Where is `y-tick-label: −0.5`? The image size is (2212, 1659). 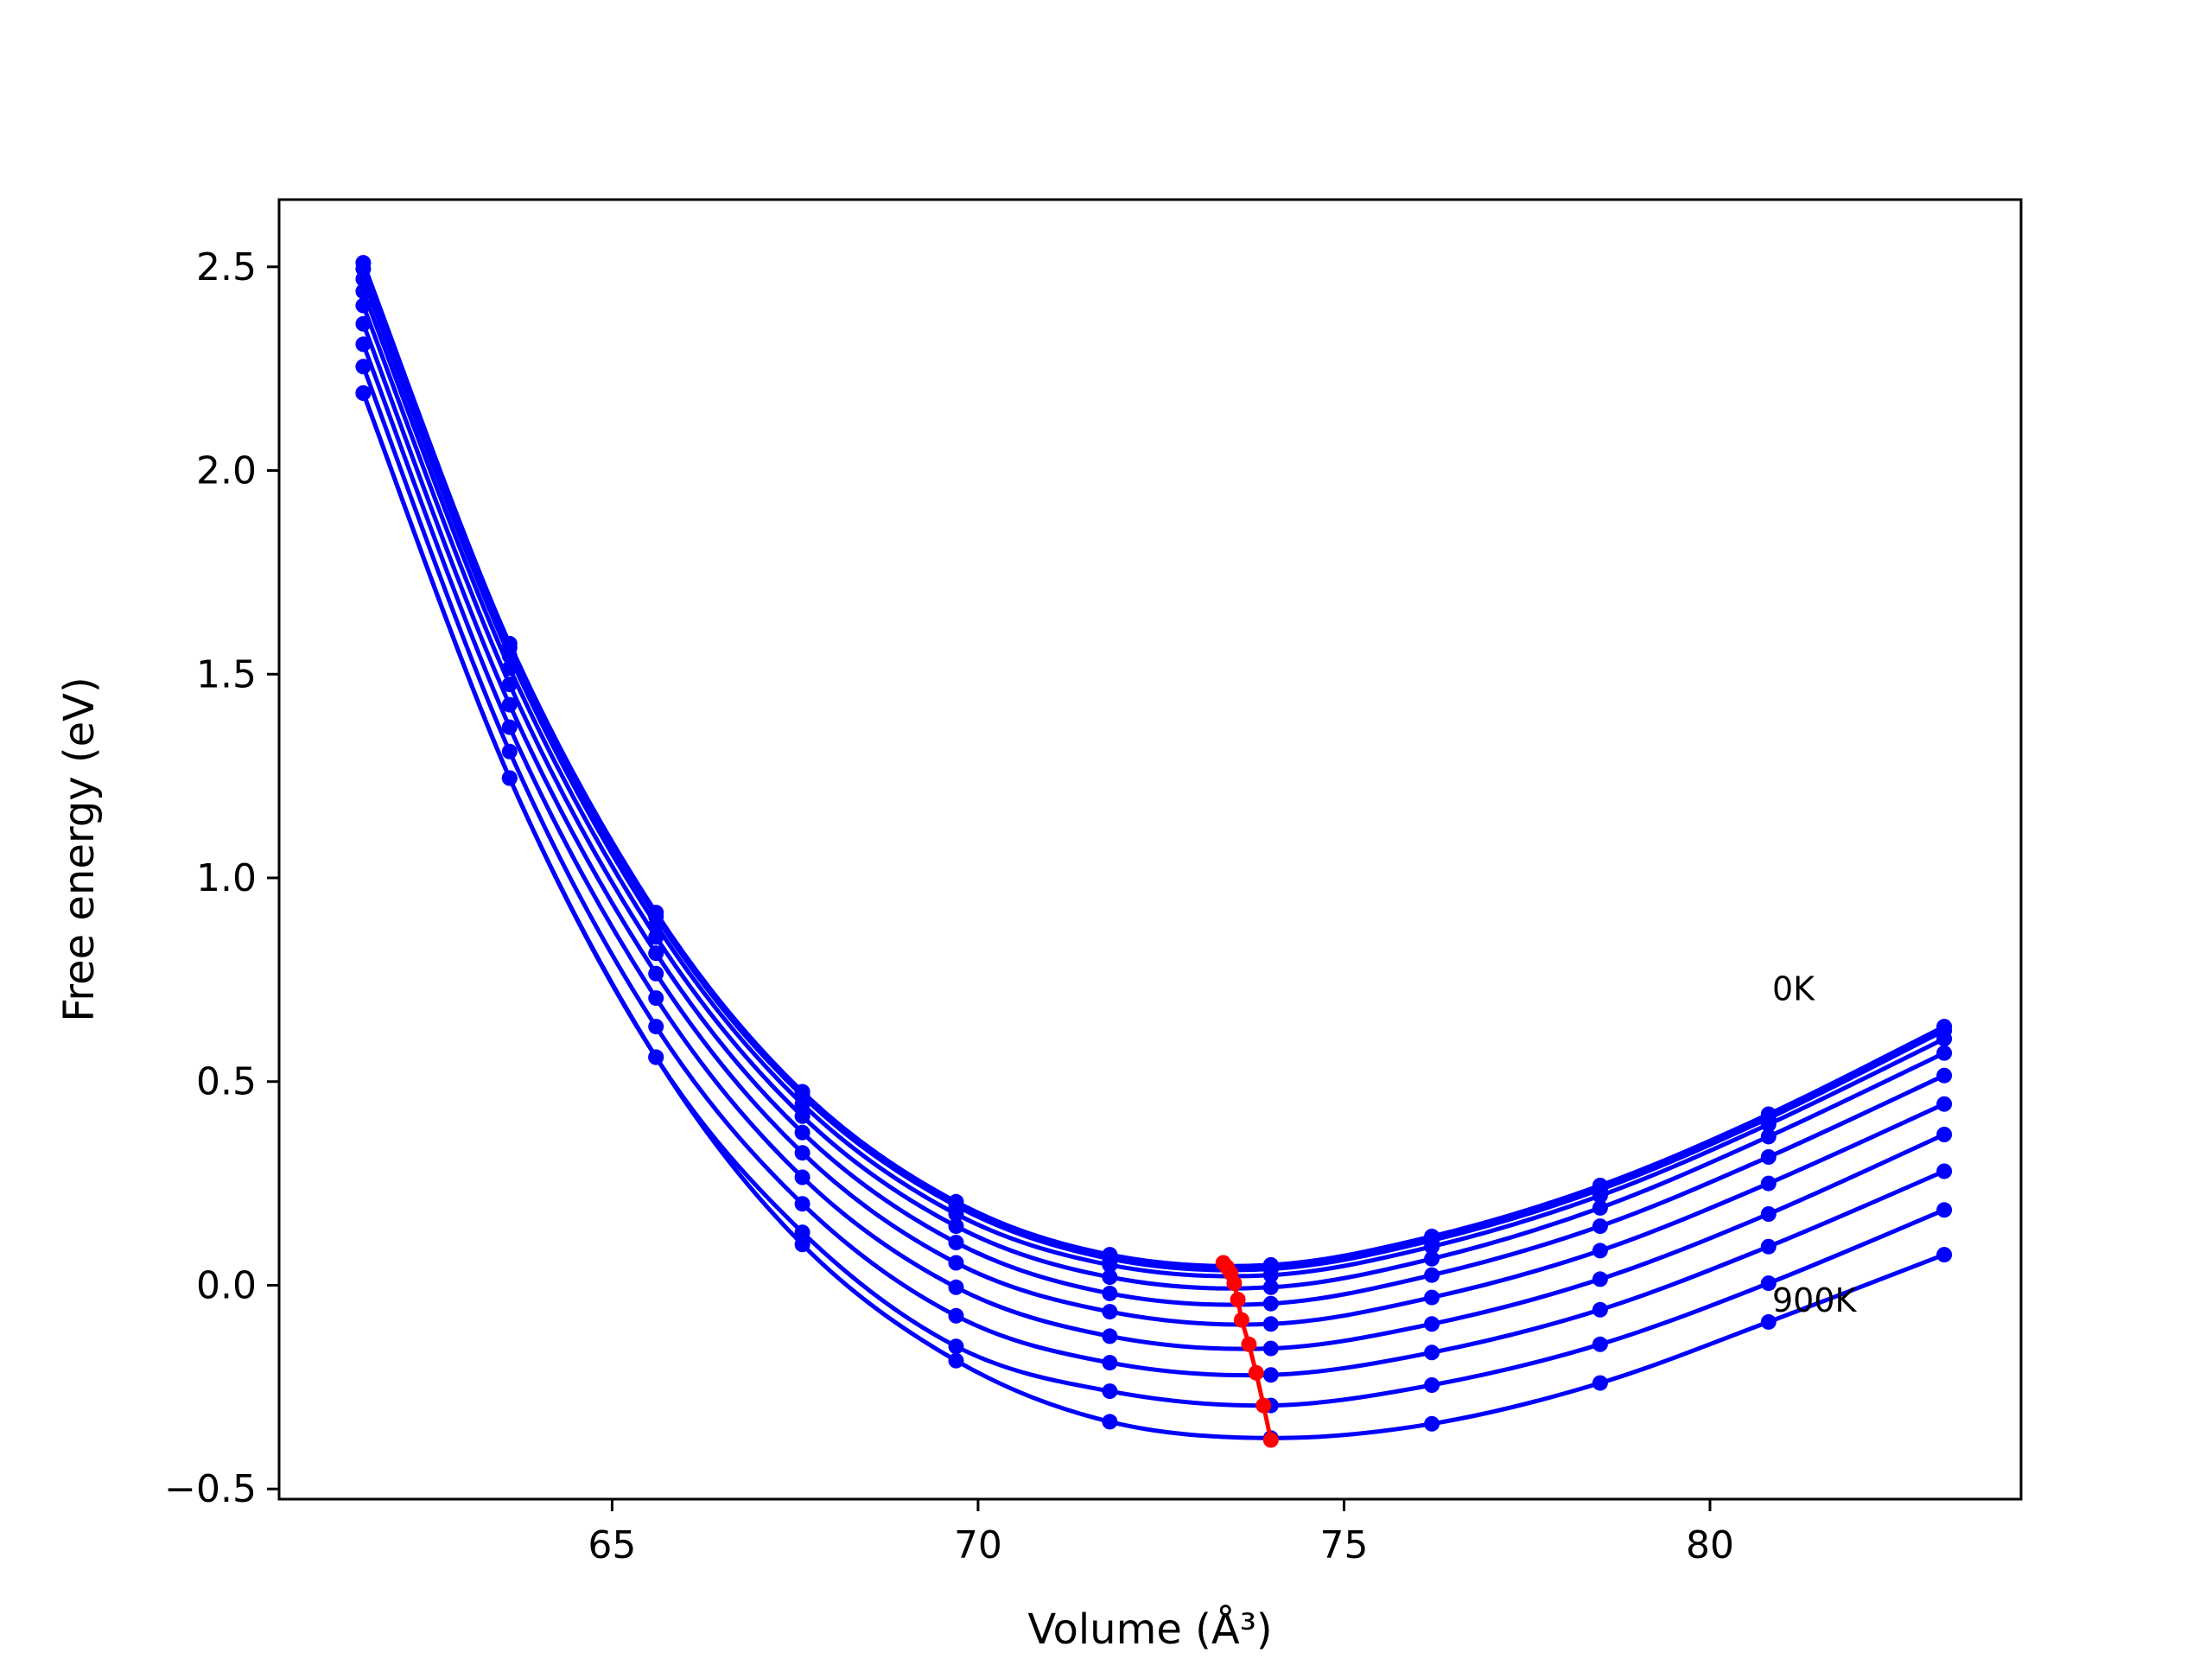 y-tick-label: −0.5 is located at coordinates (210, 1489).